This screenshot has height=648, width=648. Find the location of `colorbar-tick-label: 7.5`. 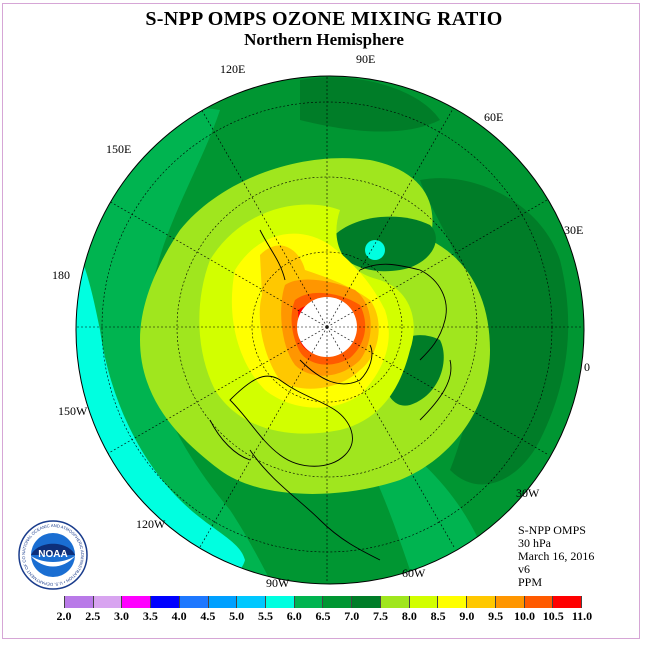

colorbar-tick-label: 7.5 is located at coordinates (381, 616).